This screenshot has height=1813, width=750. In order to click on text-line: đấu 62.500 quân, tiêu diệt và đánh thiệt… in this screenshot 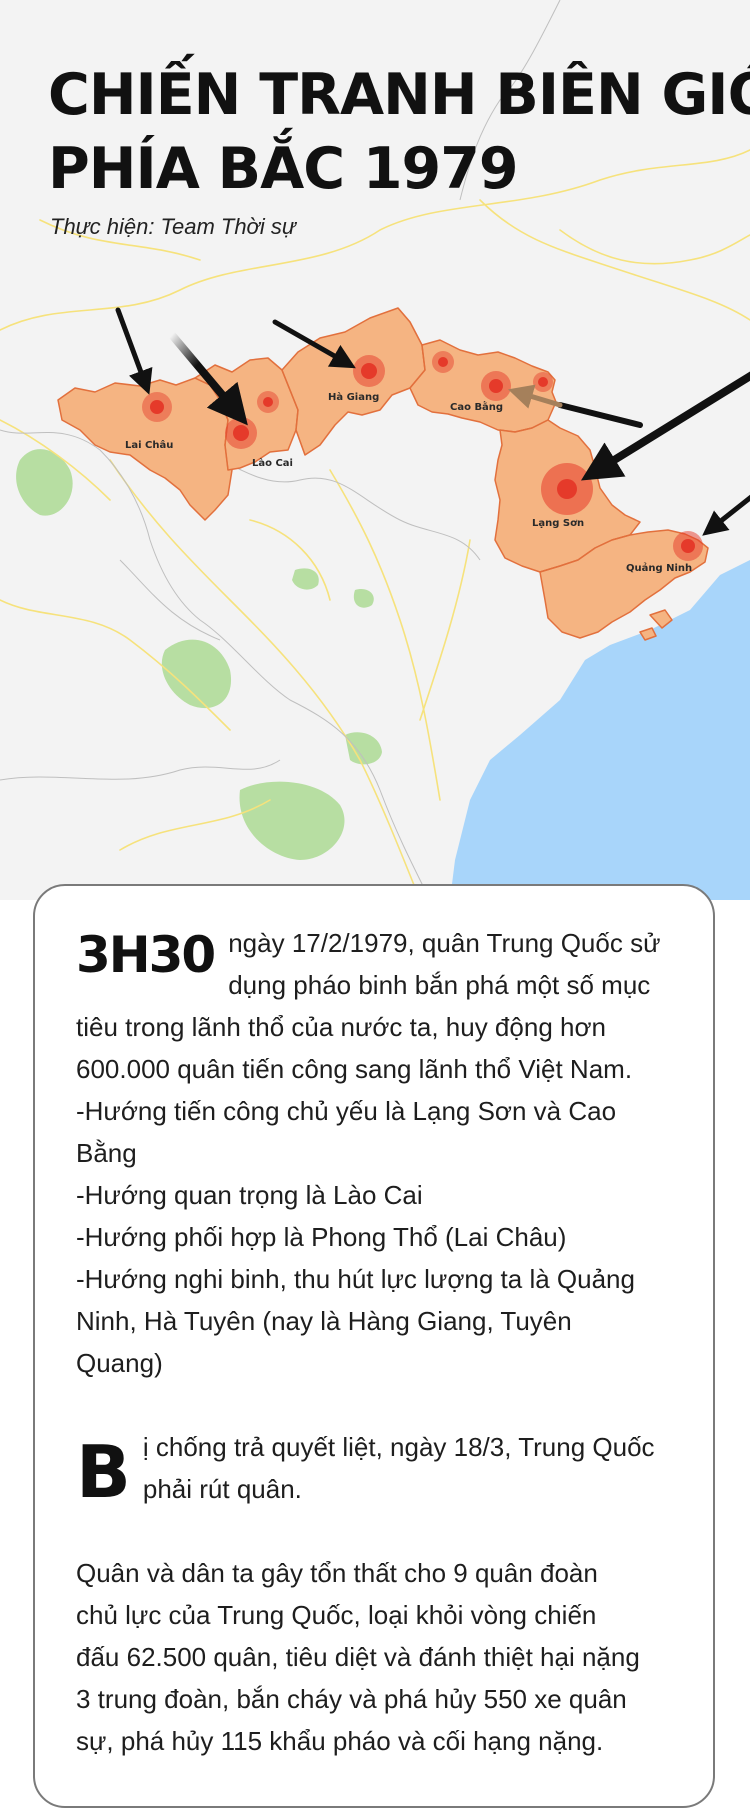, I will do `click(358, 1657)`.